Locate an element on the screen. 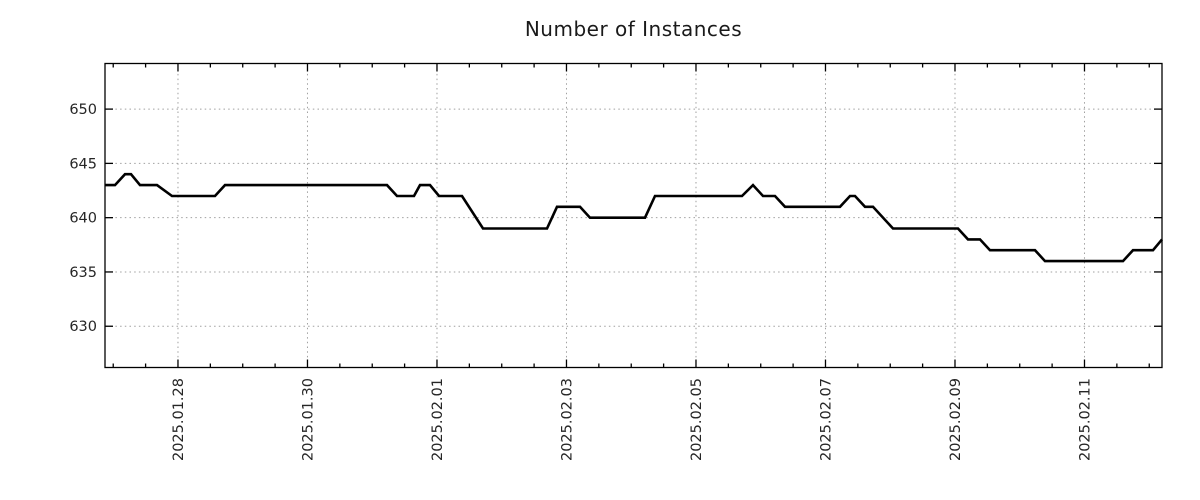  x-tick-label: 2025.01.28 is located at coordinates (179, 419).